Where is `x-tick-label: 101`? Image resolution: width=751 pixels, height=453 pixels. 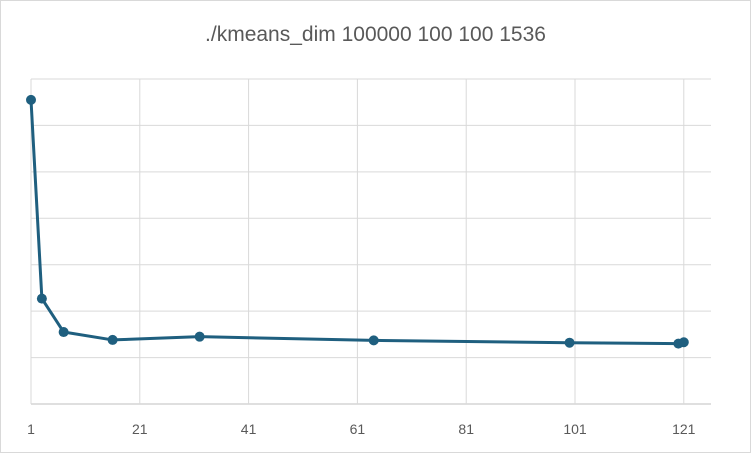
x-tick-label: 101 is located at coordinates (575, 429).